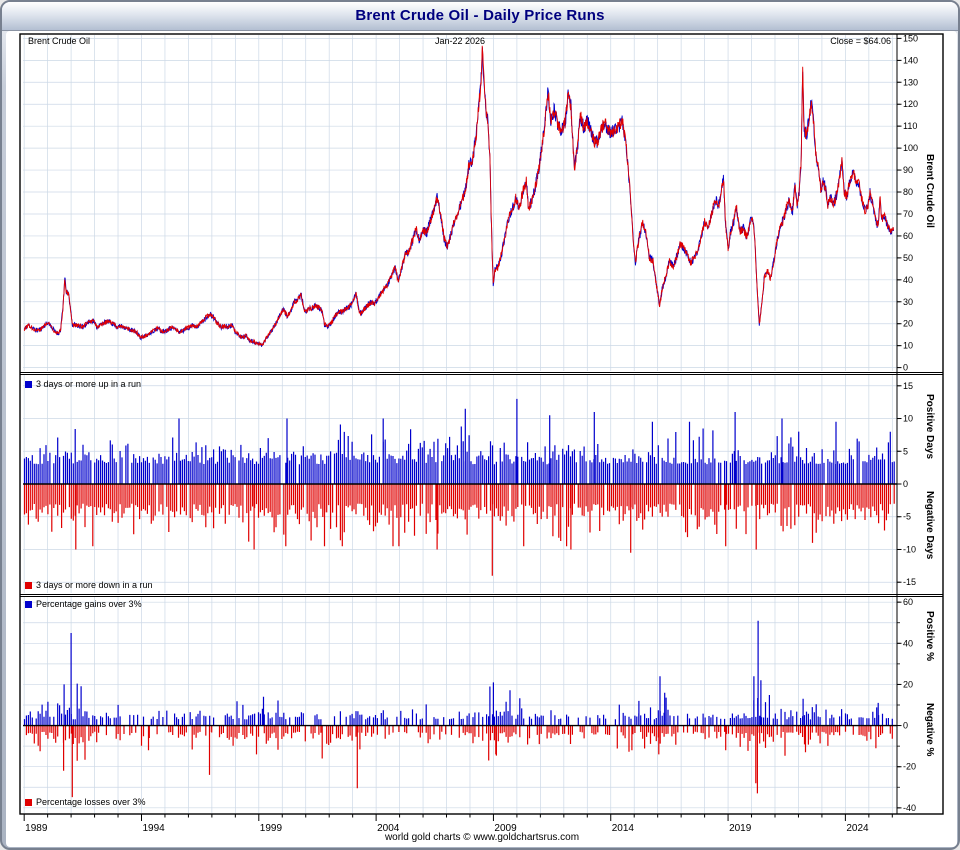 The image size is (960, 850). Describe the element at coordinates (910, 38) in the screenshot. I see `svg-text: 150` at that location.